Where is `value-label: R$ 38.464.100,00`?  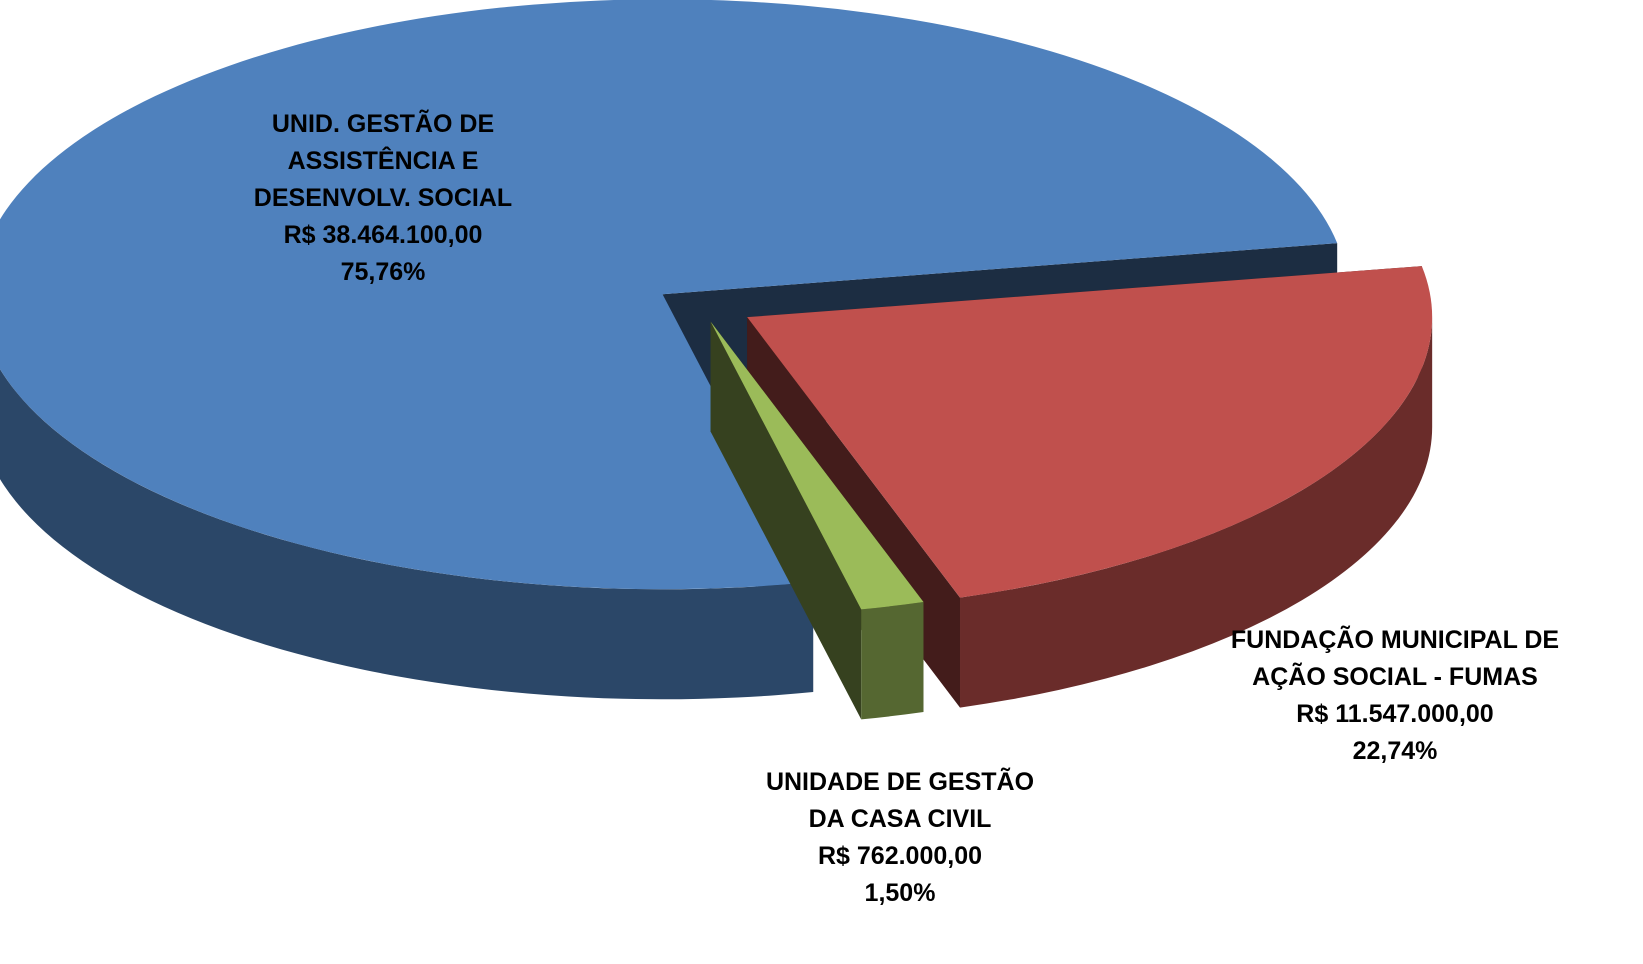 value-label: R$ 38.464.100,00 is located at coordinates (383, 235).